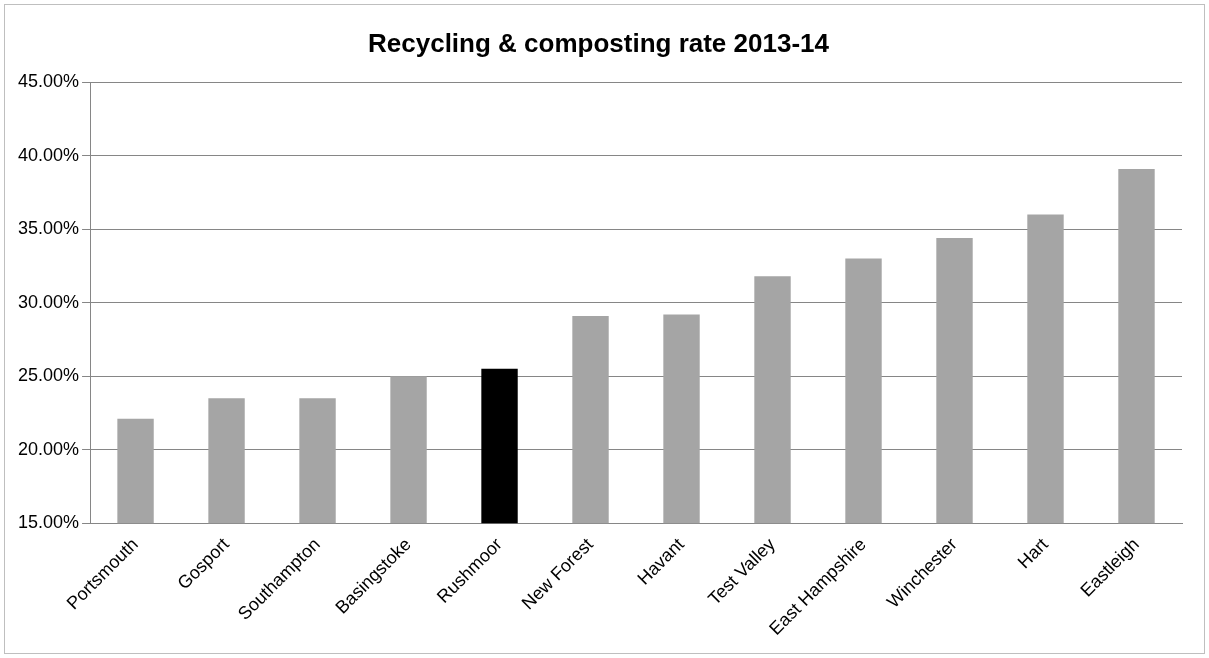 This screenshot has height=658, width=1209. Describe the element at coordinates (48, 522) in the screenshot. I see `y-tick-label: 15.00%` at that location.